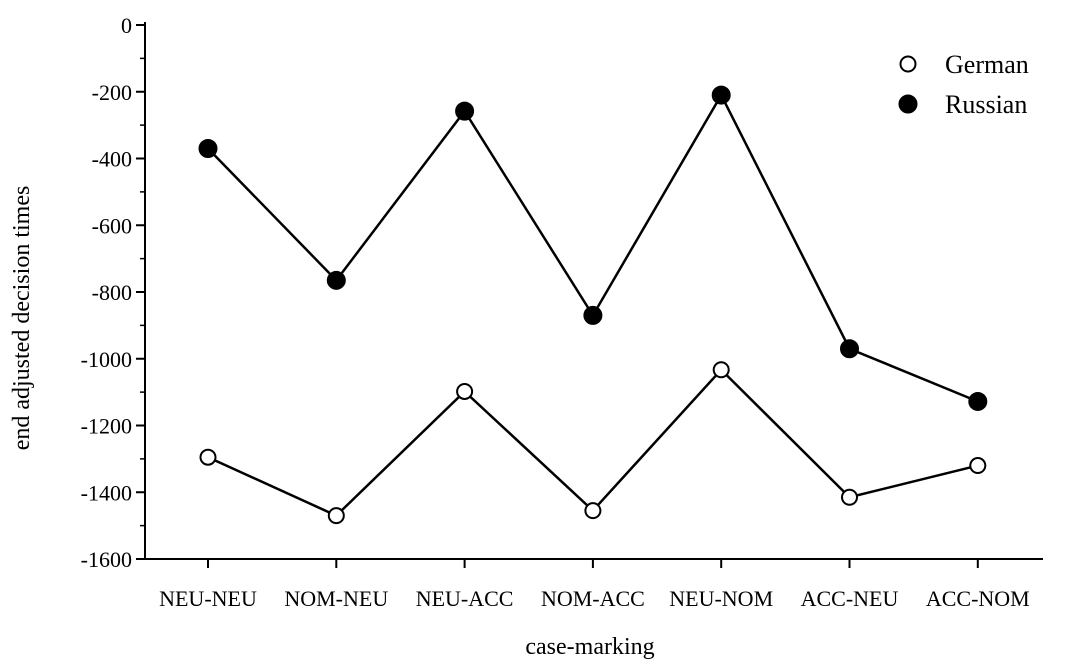 The height and width of the screenshot is (661, 1065). I want to click on x-tick-label: NOM-NEU, so click(336, 598).